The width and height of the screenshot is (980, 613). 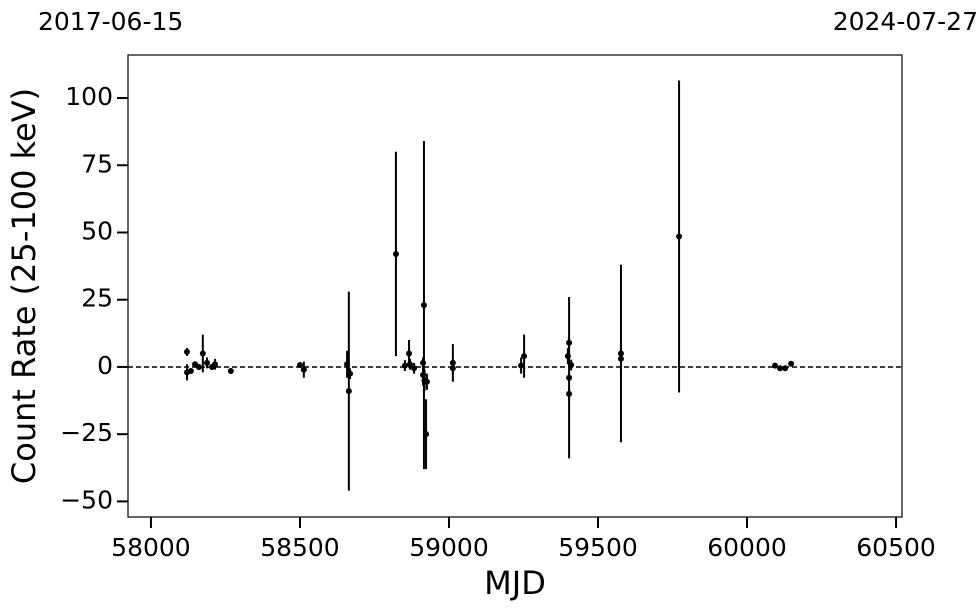 I want to click on y-tick-label: 0, so click(x=105, y=365).